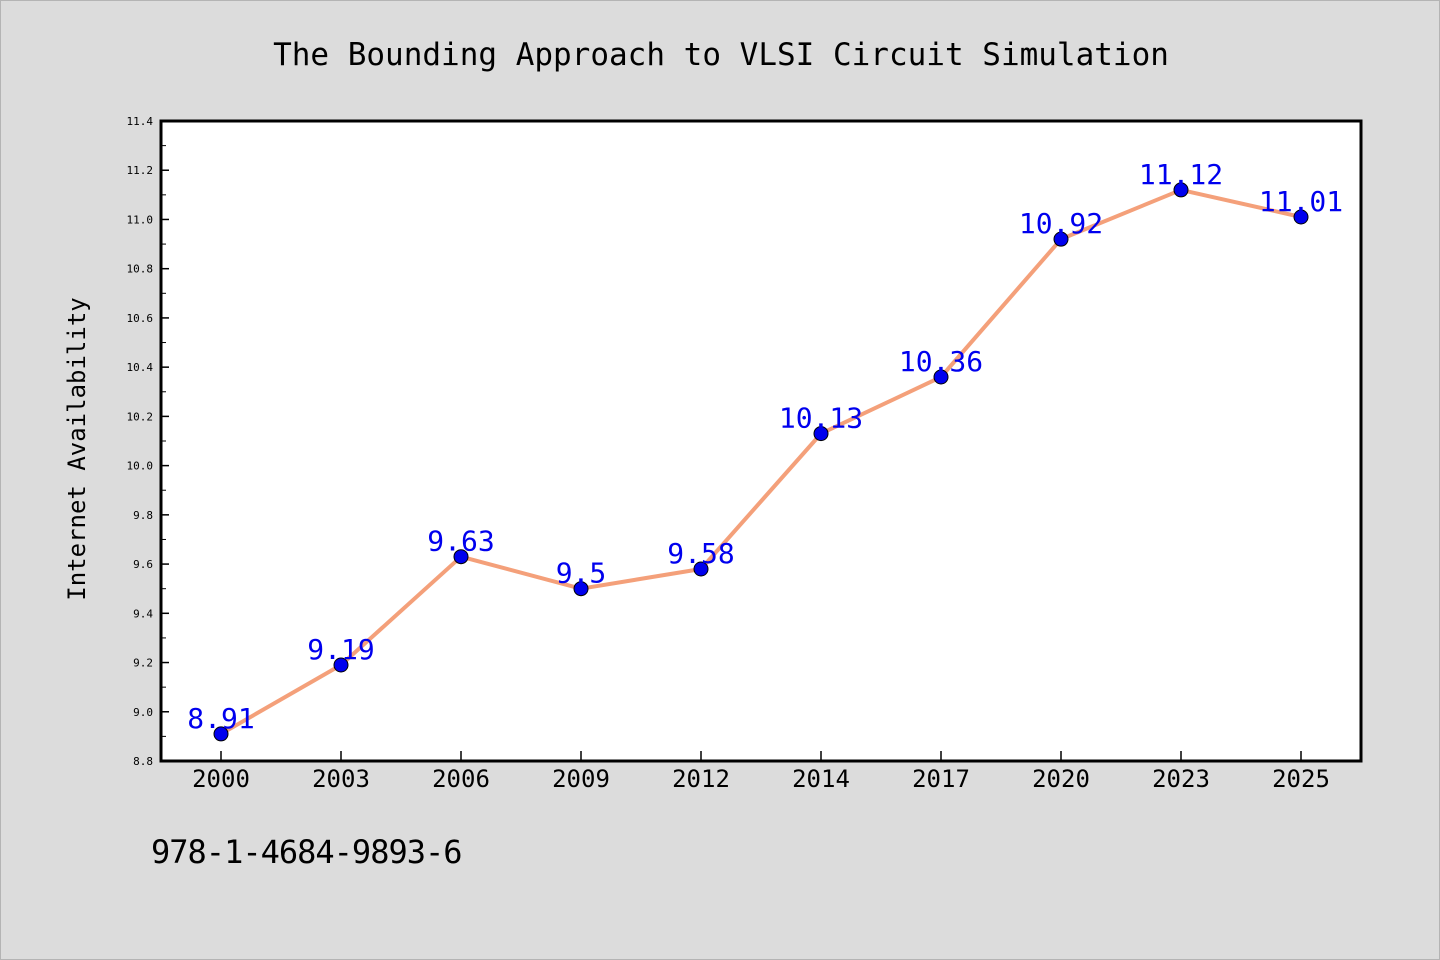  I want to click on data-label: 8.91, so click(220, 718).